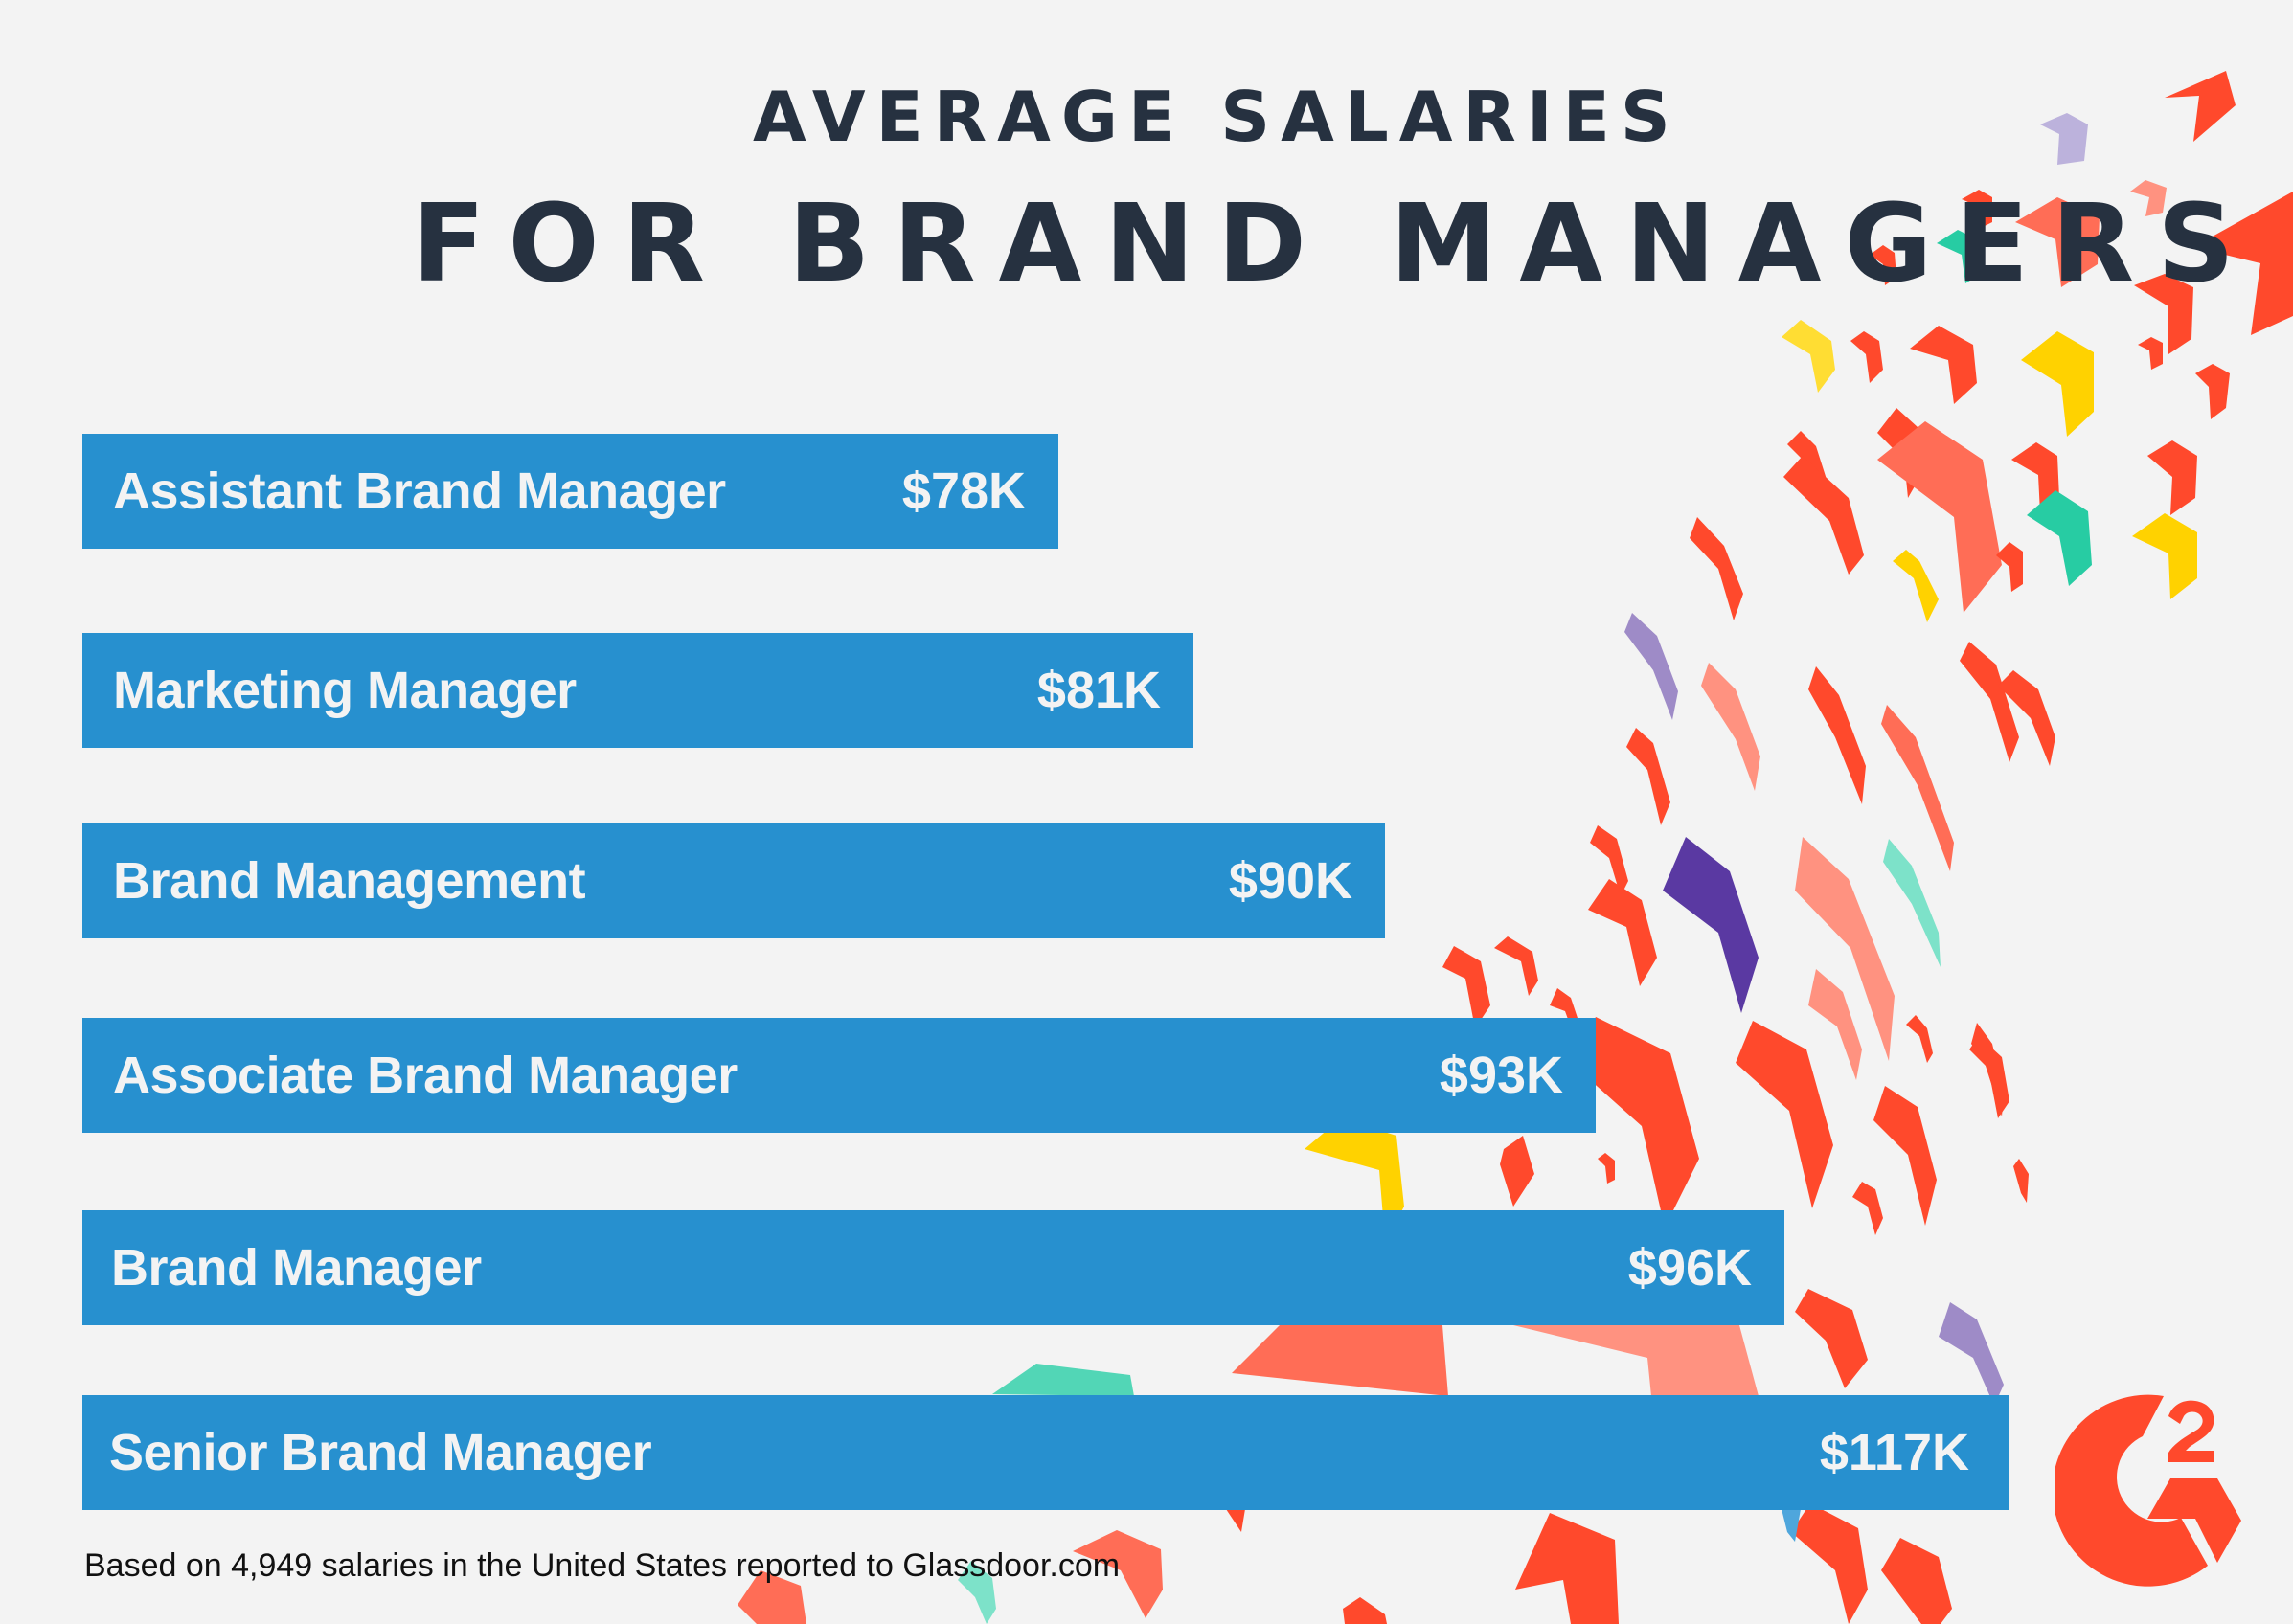  Describe the element at coordinates (637, 690) in the screenshot. I see `bar-marketing-manager: Marketing Manager $81K` at that location.